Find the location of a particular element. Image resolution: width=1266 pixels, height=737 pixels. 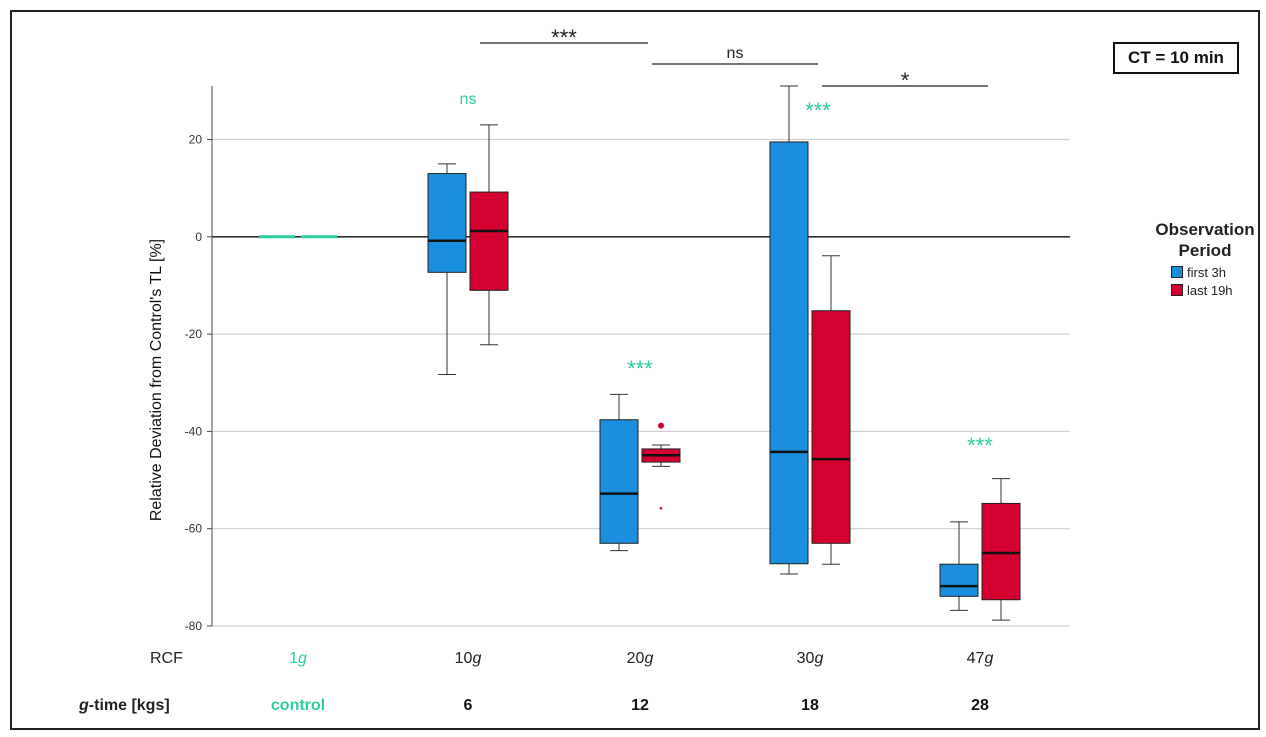

legend-item-first-3h: first 3h is located at coordinates (1218, 272).